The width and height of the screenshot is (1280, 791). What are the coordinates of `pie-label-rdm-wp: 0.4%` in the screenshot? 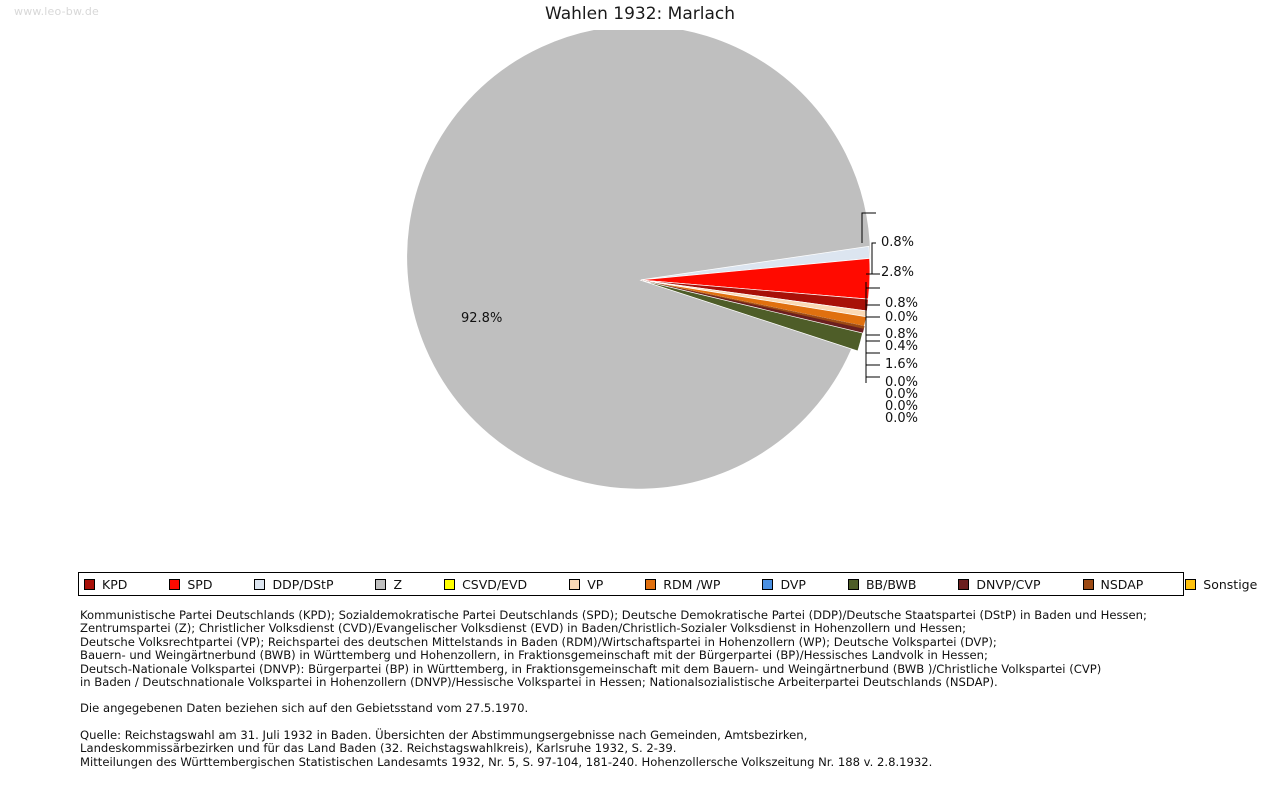 It's located at (902, 346).